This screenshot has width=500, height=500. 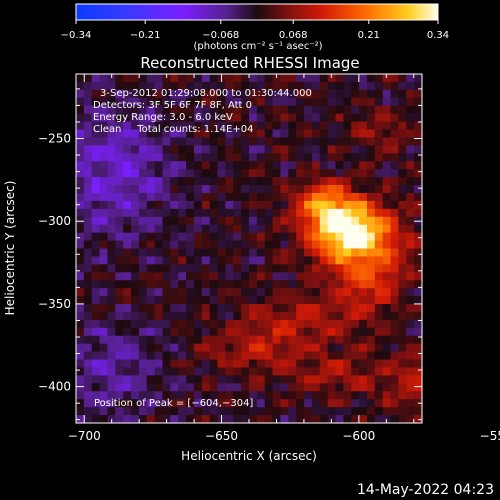 What do you see at coordinates (76, 35) in the screenshot?
I see `colorbar-tick-label: −0.34` at bounding box center [76, 35].